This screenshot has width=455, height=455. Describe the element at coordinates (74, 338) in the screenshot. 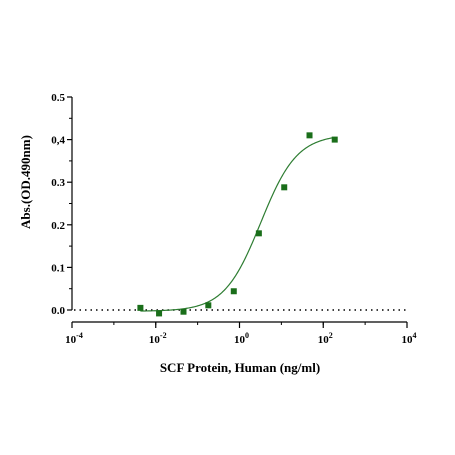

I see `x-tick-label: 10⁻⁴` at that location.